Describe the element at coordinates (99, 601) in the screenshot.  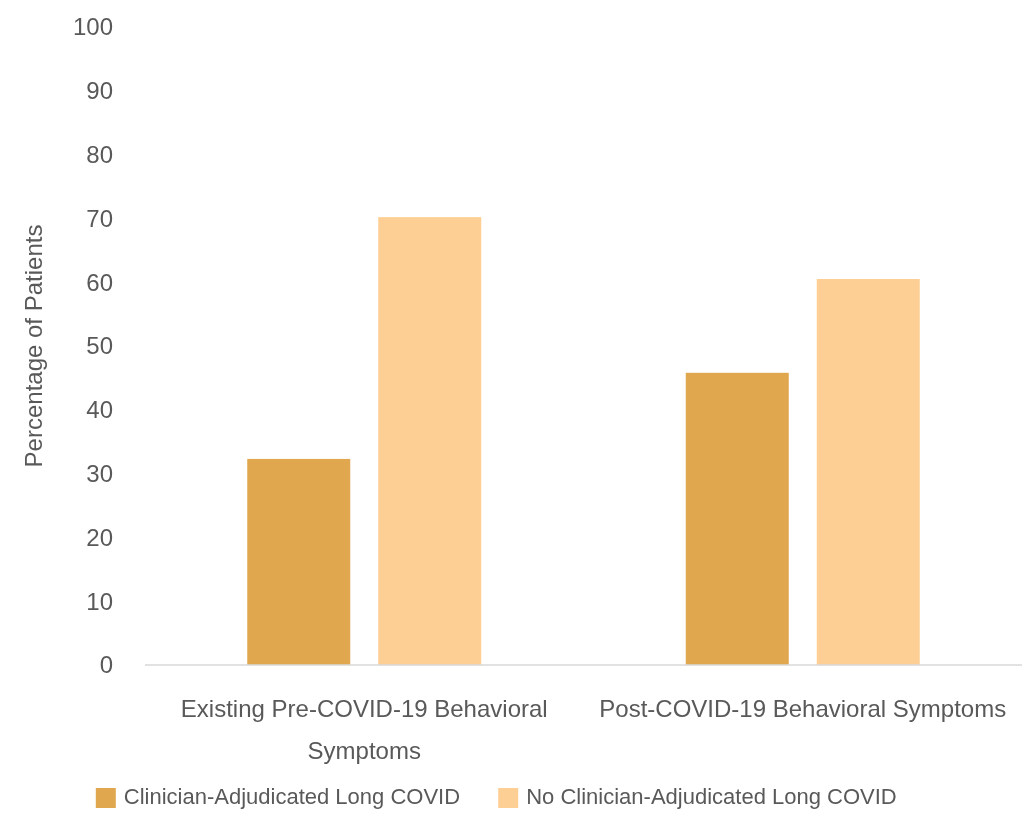
I see `y-tick-label: 10` at that location.